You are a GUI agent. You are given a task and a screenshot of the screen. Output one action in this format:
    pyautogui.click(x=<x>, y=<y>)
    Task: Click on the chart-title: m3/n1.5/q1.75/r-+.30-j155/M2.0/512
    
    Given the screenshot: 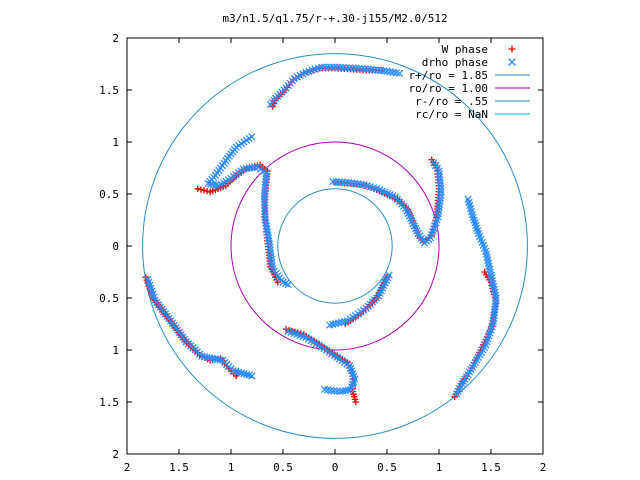 What is the action you would take?
    pyautogui.click(x=334, y=18)
    